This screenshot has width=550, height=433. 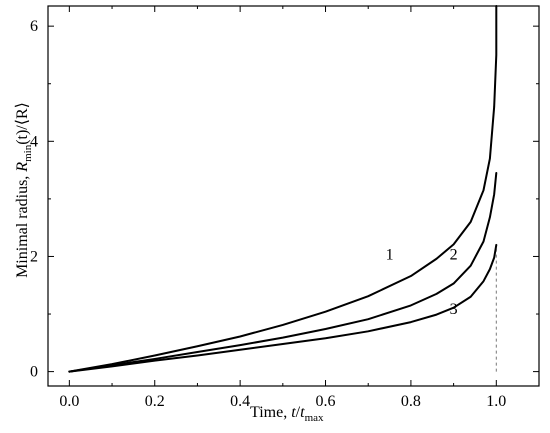 What do you see at coordinates (302, 412) in the screenshot?
I see `x-axis-title-main2: t` at bounding box center [302, 412].